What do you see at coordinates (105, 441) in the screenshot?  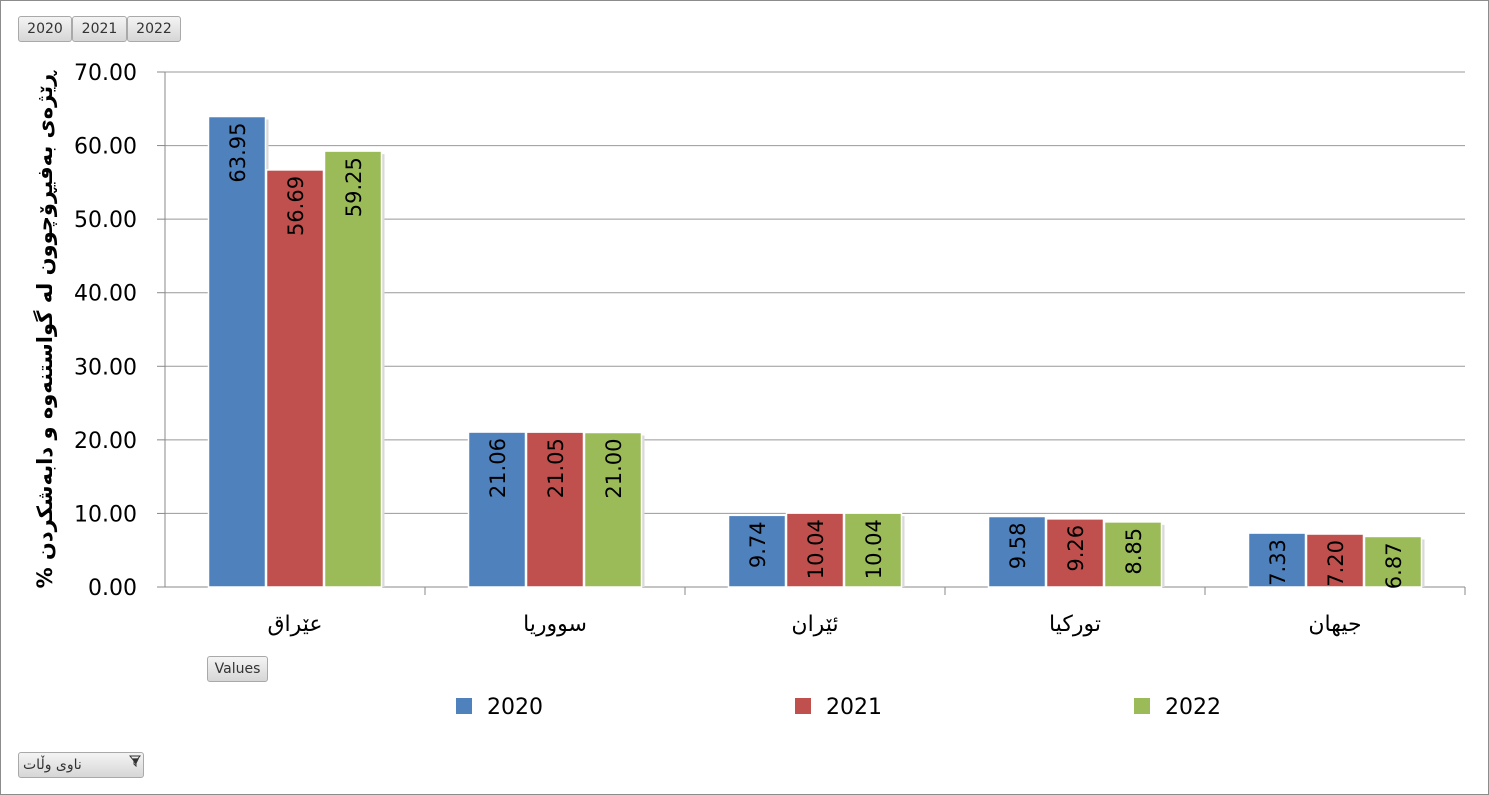 I see `y-tick-label: 20.00` at bounding box center [105, 441].